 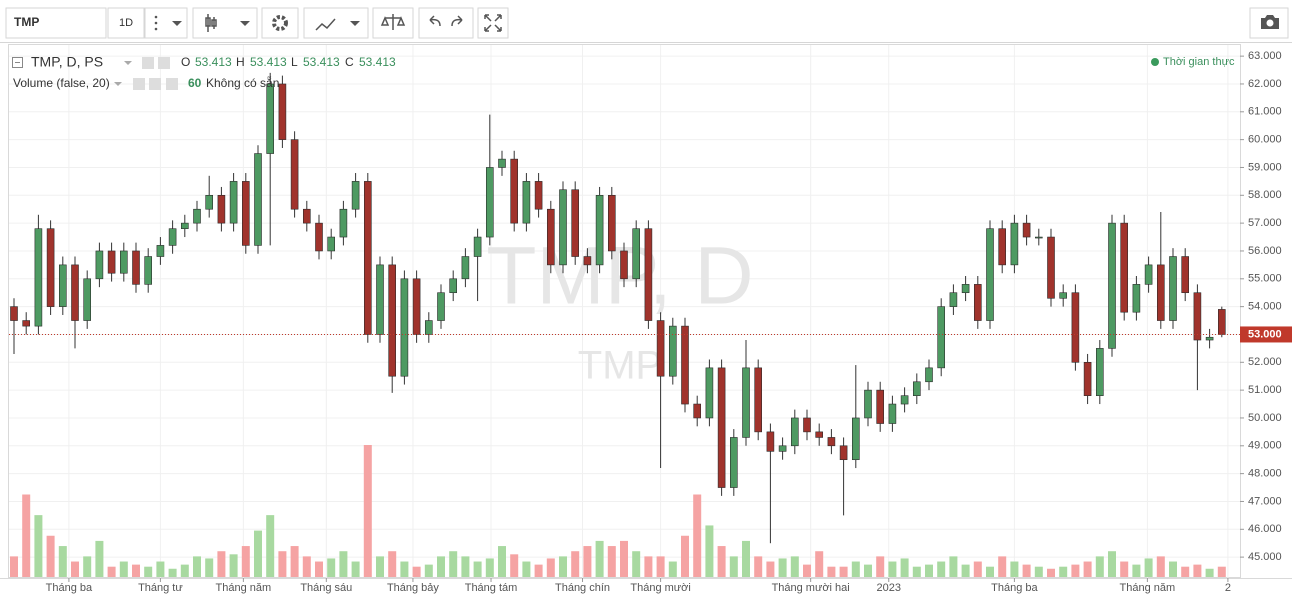 What do you see at coordinates (166, 23) in the screenshot?
I see `interval-menu` at bounding box center [166, 23].